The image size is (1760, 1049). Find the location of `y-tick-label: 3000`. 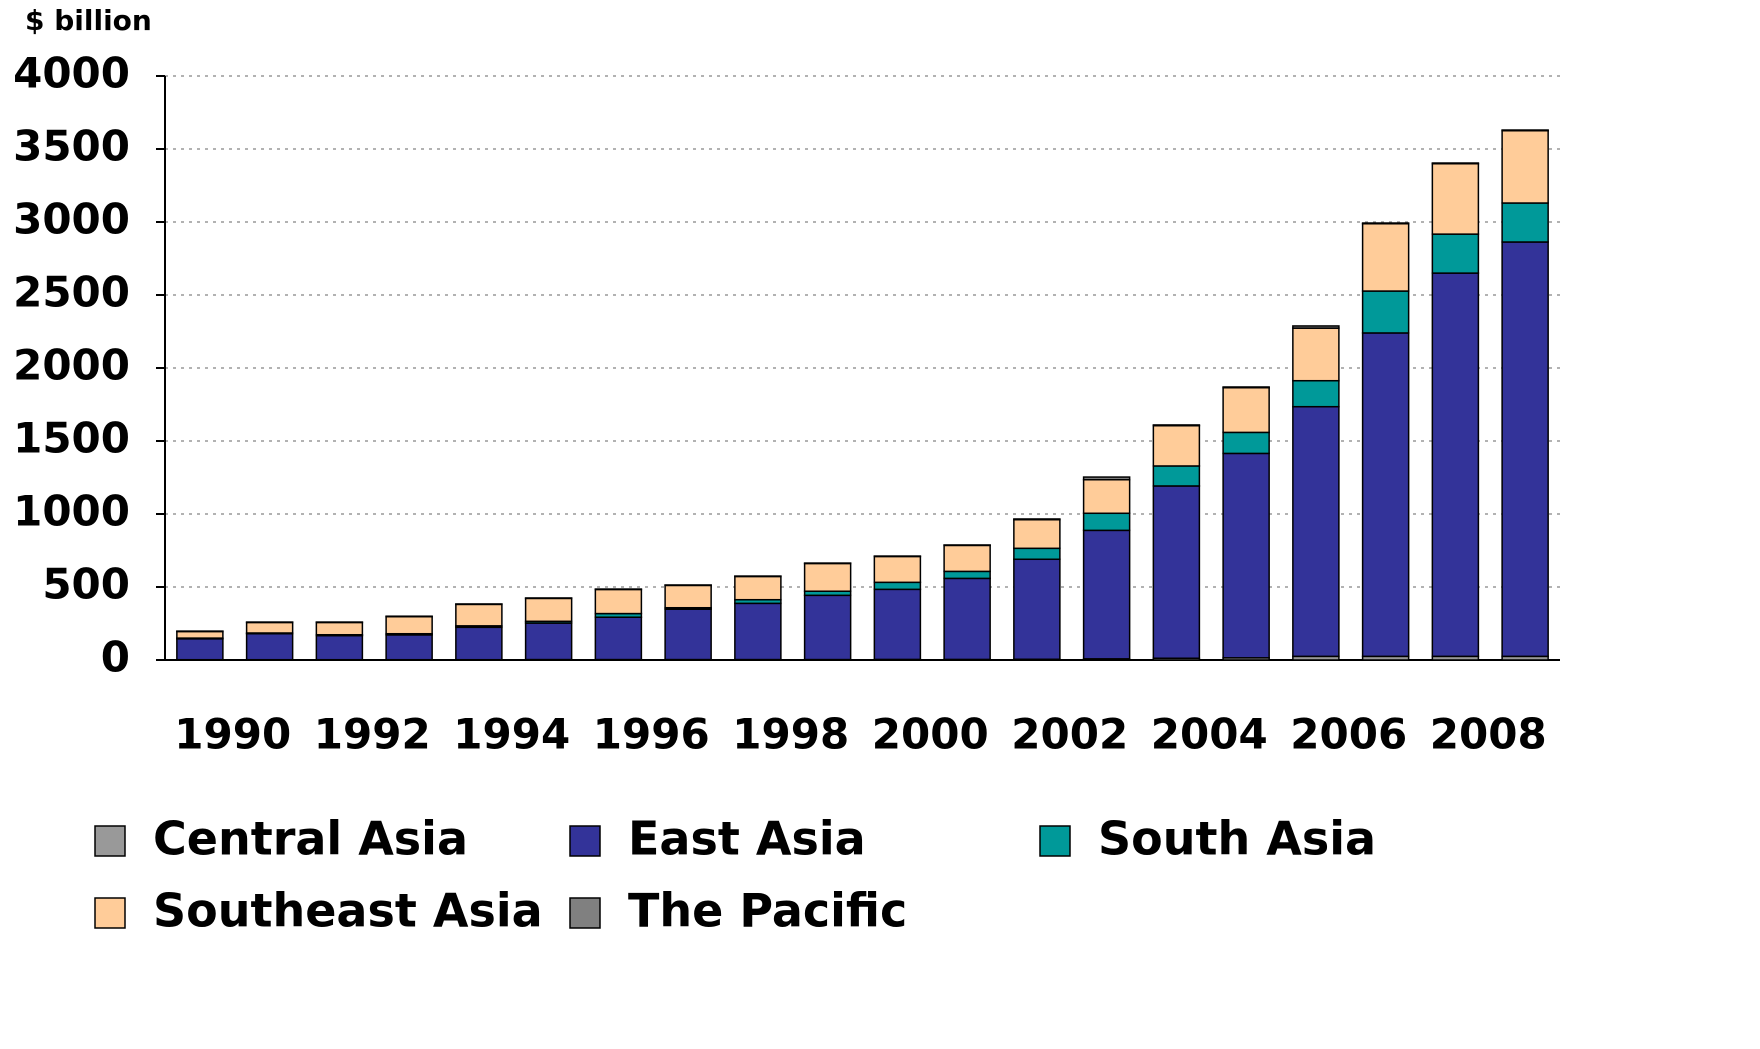

y-tick-label: 3000 is located at coordinates (71, 219).